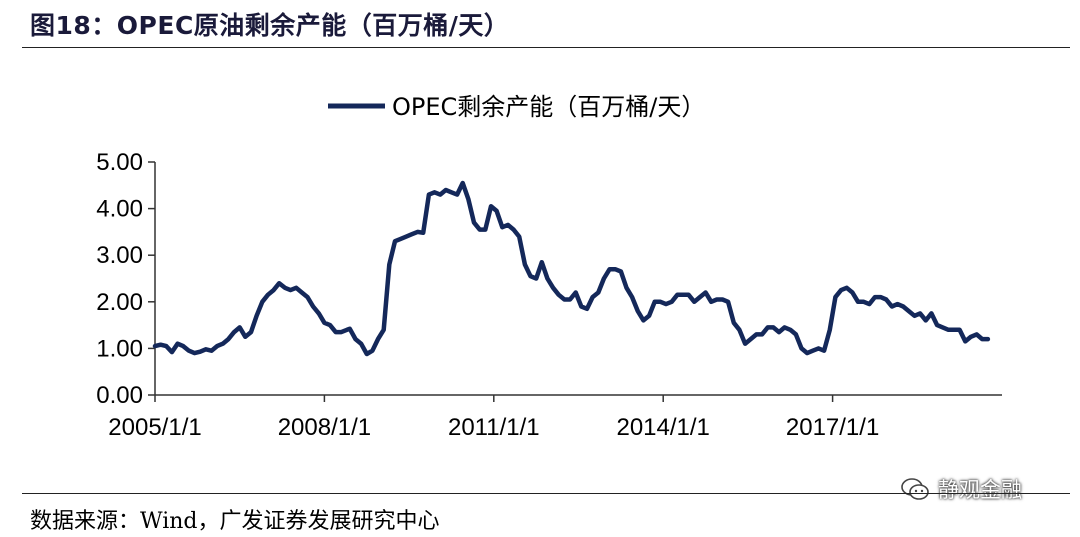 This screenshot has width=1080, height=537. Describe the element at coordinates (832, 427) in the screenshot. I see `x-tick-label: 2017/1/1` at that location.